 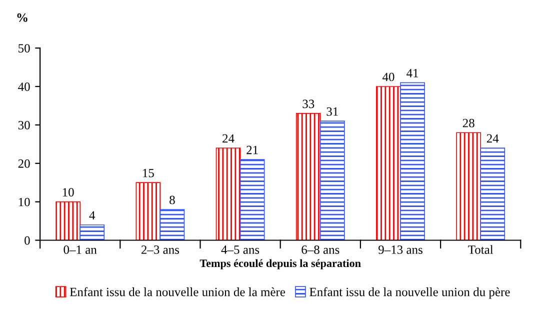 I want to click on x-tick-label: 9–13 ans, so click(x=400, y=250).